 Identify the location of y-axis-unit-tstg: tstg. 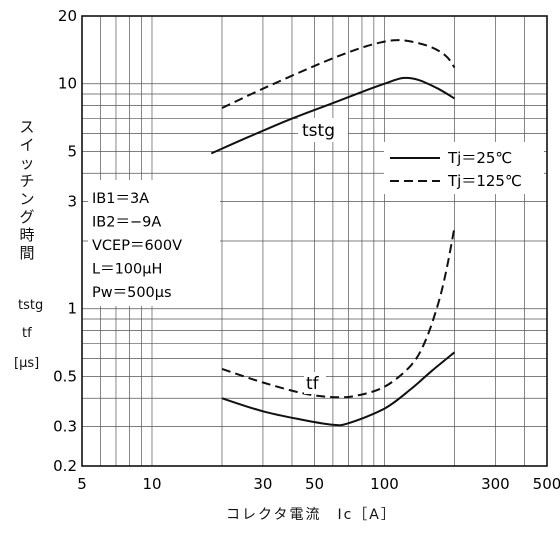
(31, 305).